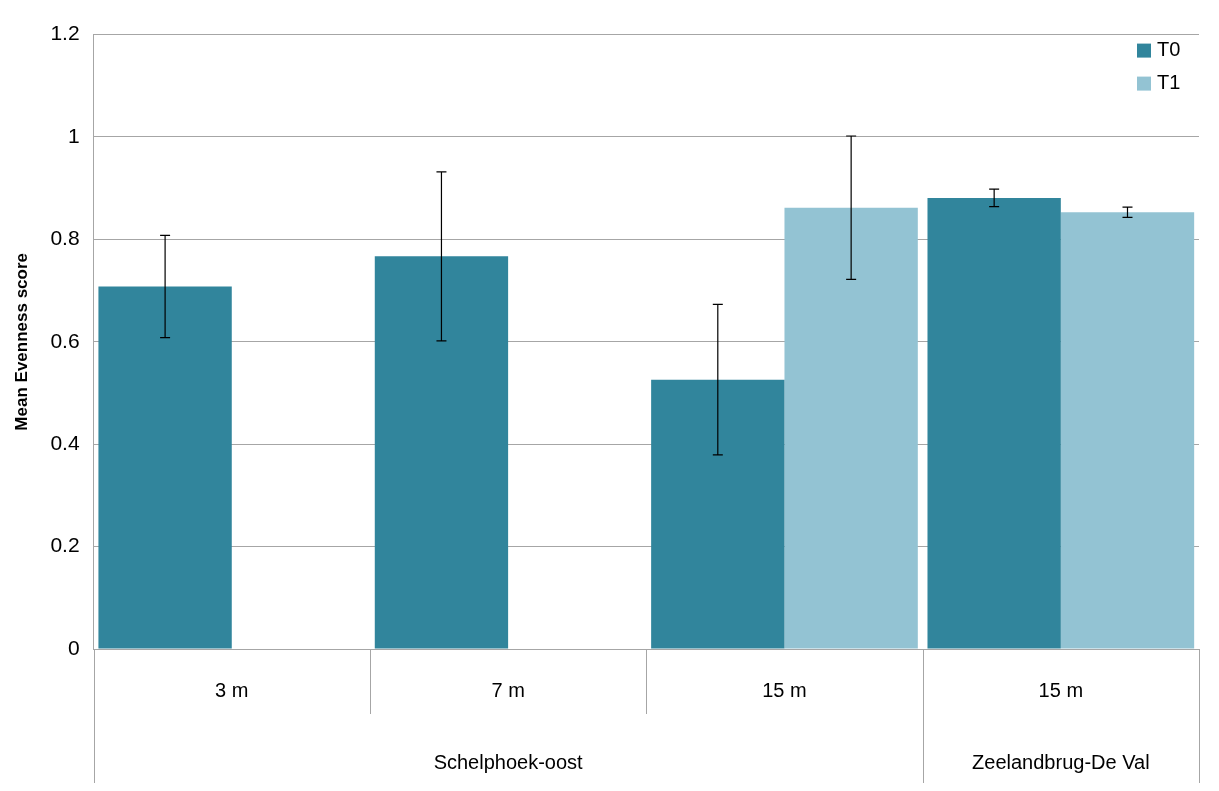 This screenshot has width=1219, height=791. What do you see at coordinates (65, 545) in the screenshot?
I see `y-tick-label: 0.2` at bounding box center [65, 545].